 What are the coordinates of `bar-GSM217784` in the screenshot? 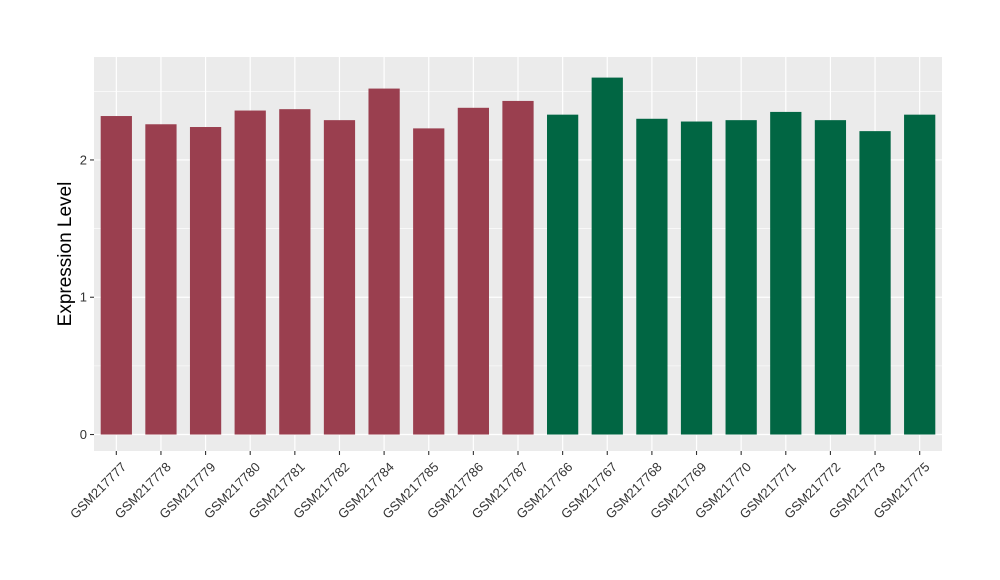 It's located at (384, 261).